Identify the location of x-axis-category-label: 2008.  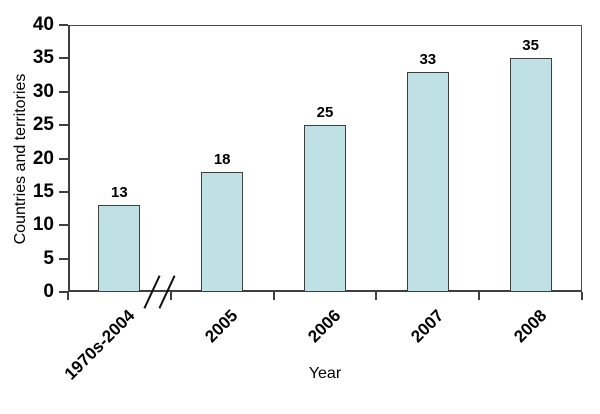
(530, 326).